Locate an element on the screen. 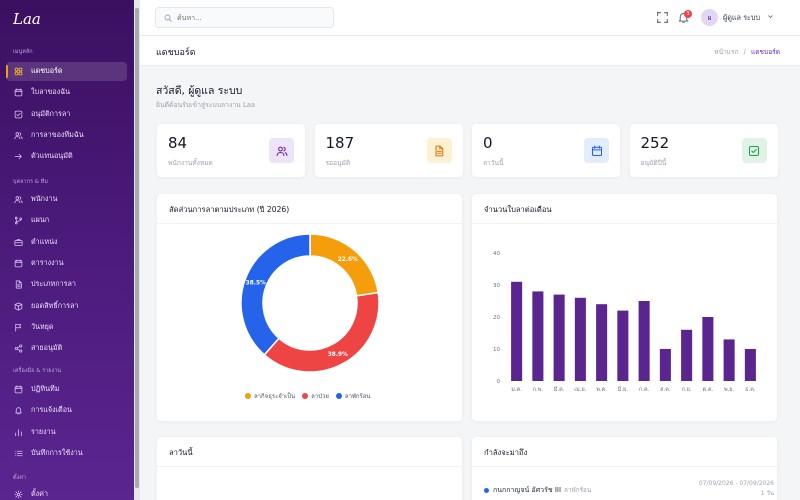 Image resolution: width=800 pixels, height=500 pixels. stat-label: พนักงานทั้งหมด is located at coordinates (190, 163).